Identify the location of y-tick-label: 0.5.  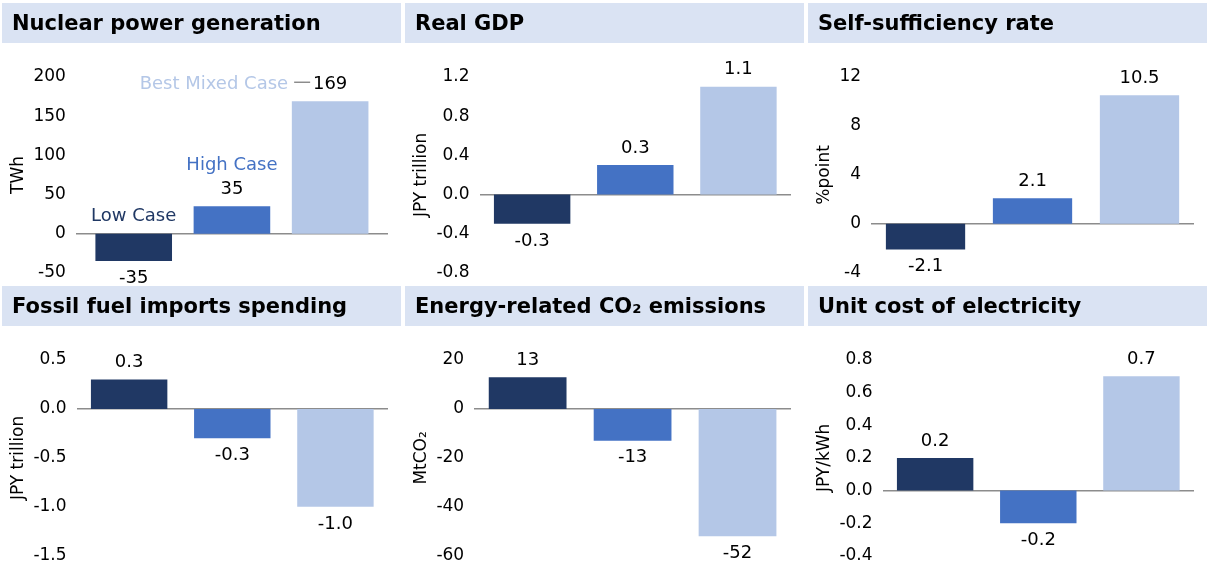
(53, 358).